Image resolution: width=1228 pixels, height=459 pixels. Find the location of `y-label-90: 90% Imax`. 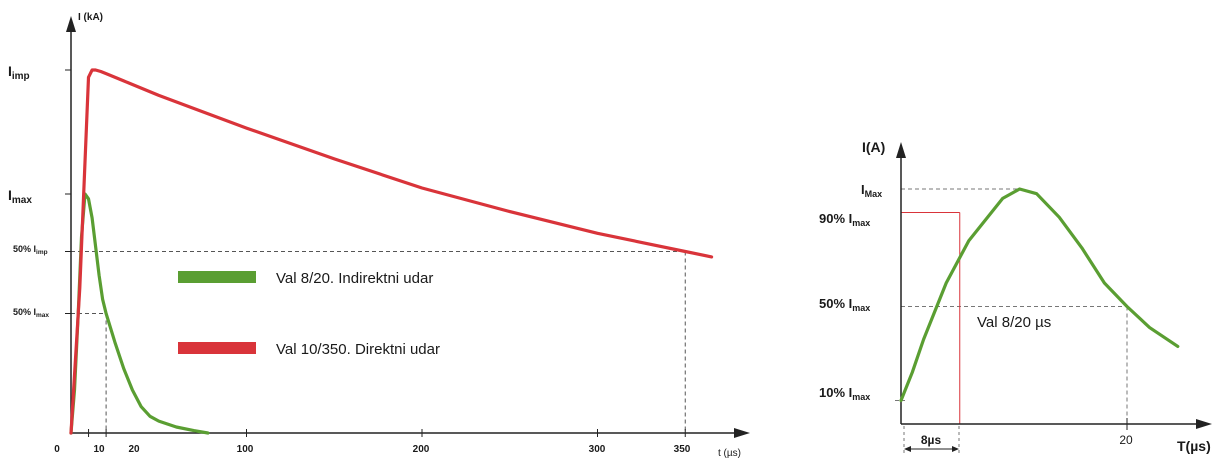

y-label-90: 90% Imax is located at coordinates (844, 219).